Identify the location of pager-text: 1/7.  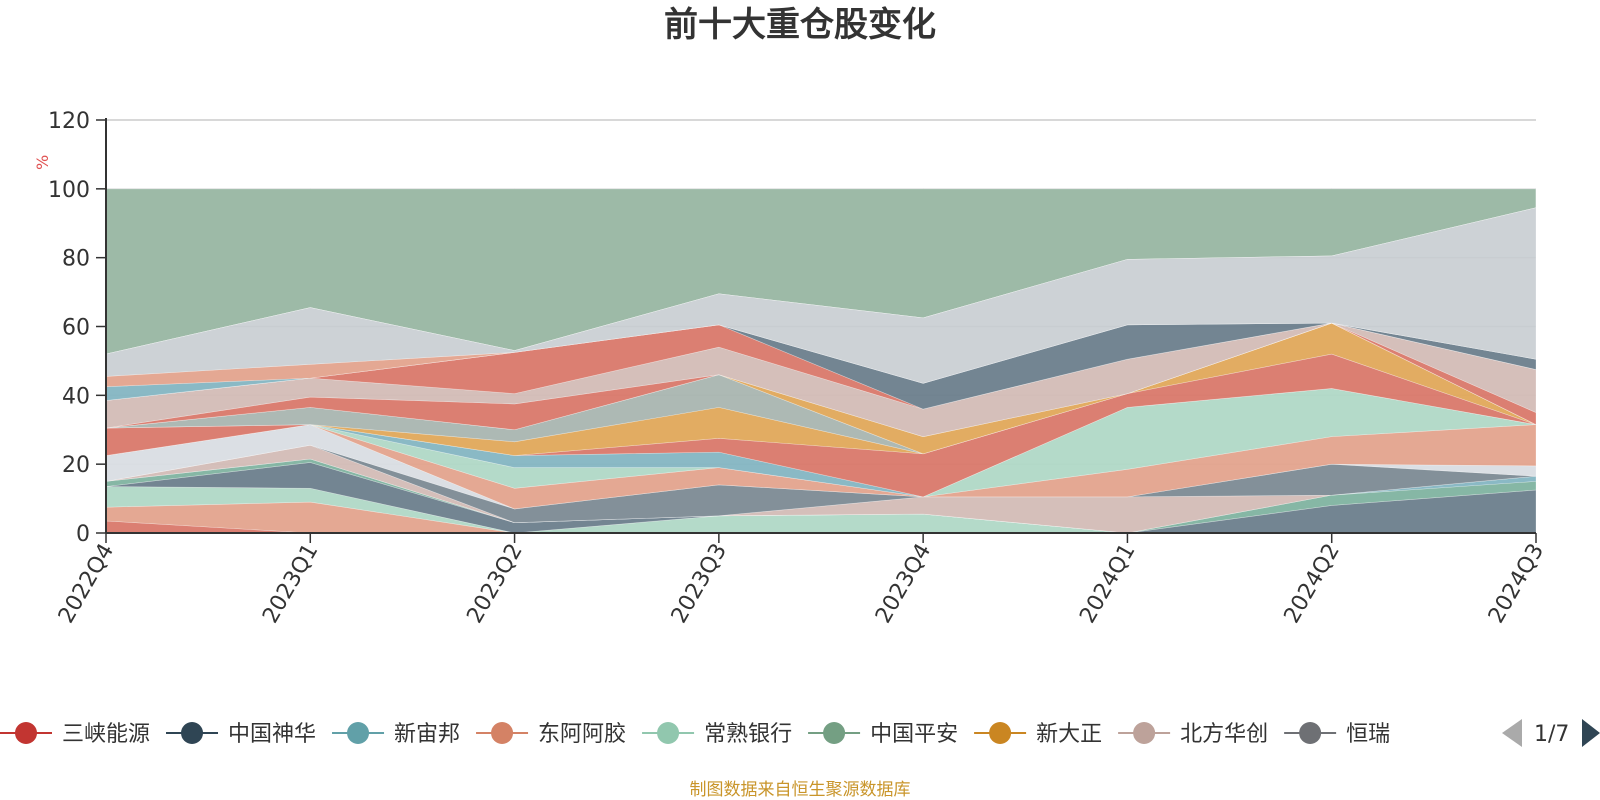
(1551, 734).